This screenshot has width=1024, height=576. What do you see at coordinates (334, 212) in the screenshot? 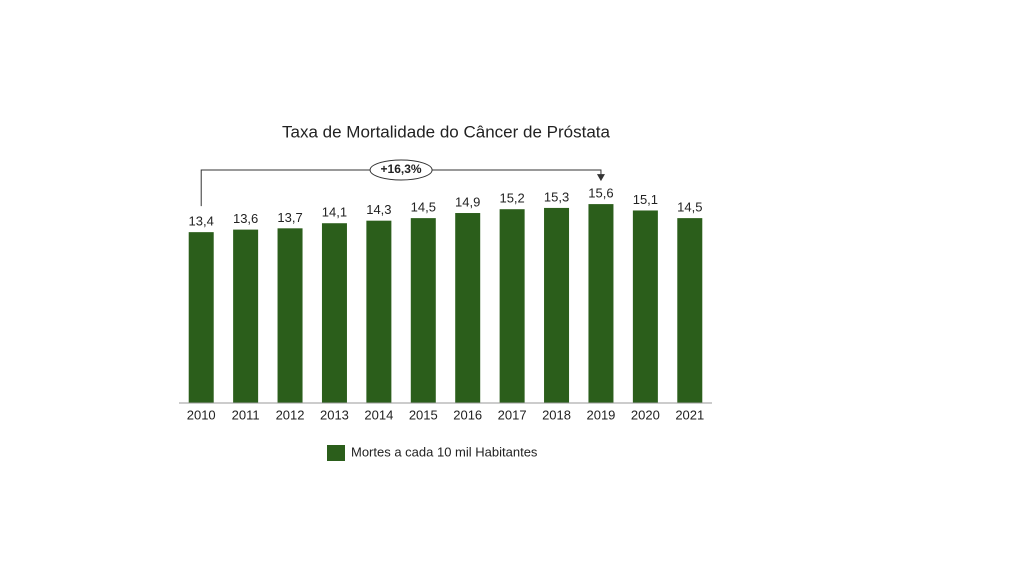
I see `value-label: 14,1` at bounding box center [334, 212].